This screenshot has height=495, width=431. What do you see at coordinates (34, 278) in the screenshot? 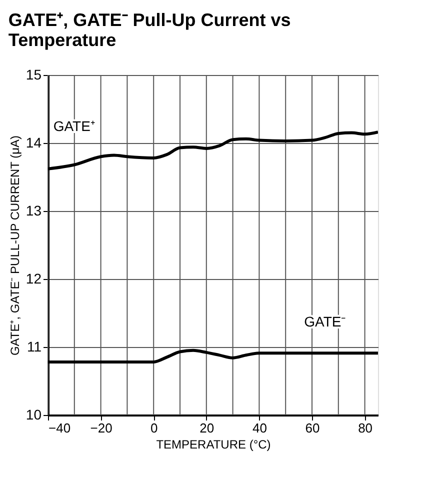
I see `y-tick-label: 12` at bounding box center [34, 278].